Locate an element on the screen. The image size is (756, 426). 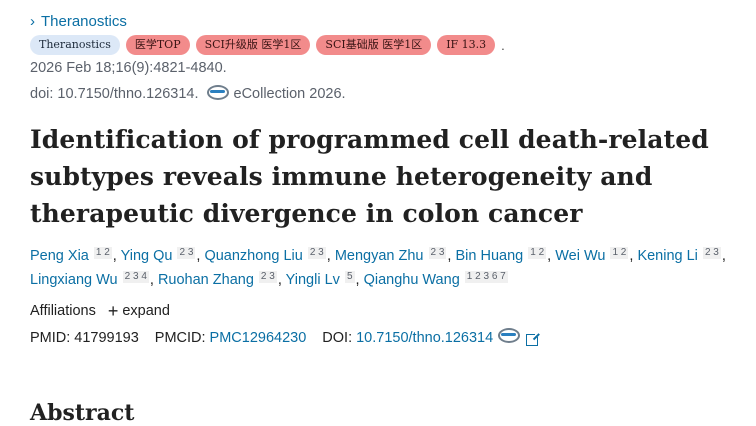
author: Yingli Lv 5 is located at coordinates (320, 279).